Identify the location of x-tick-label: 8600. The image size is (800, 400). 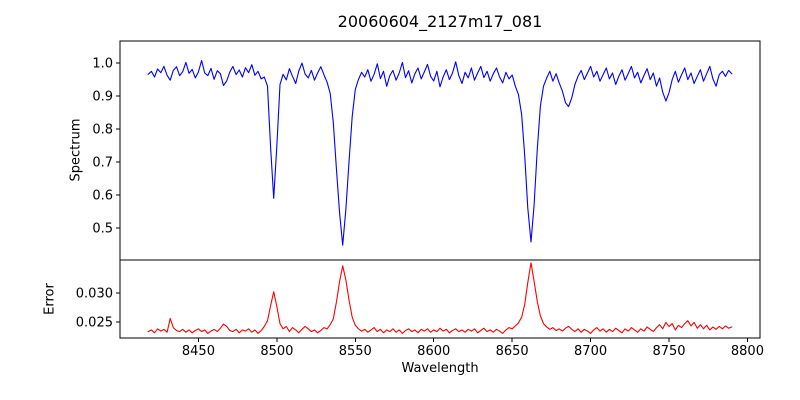
(433, 351).